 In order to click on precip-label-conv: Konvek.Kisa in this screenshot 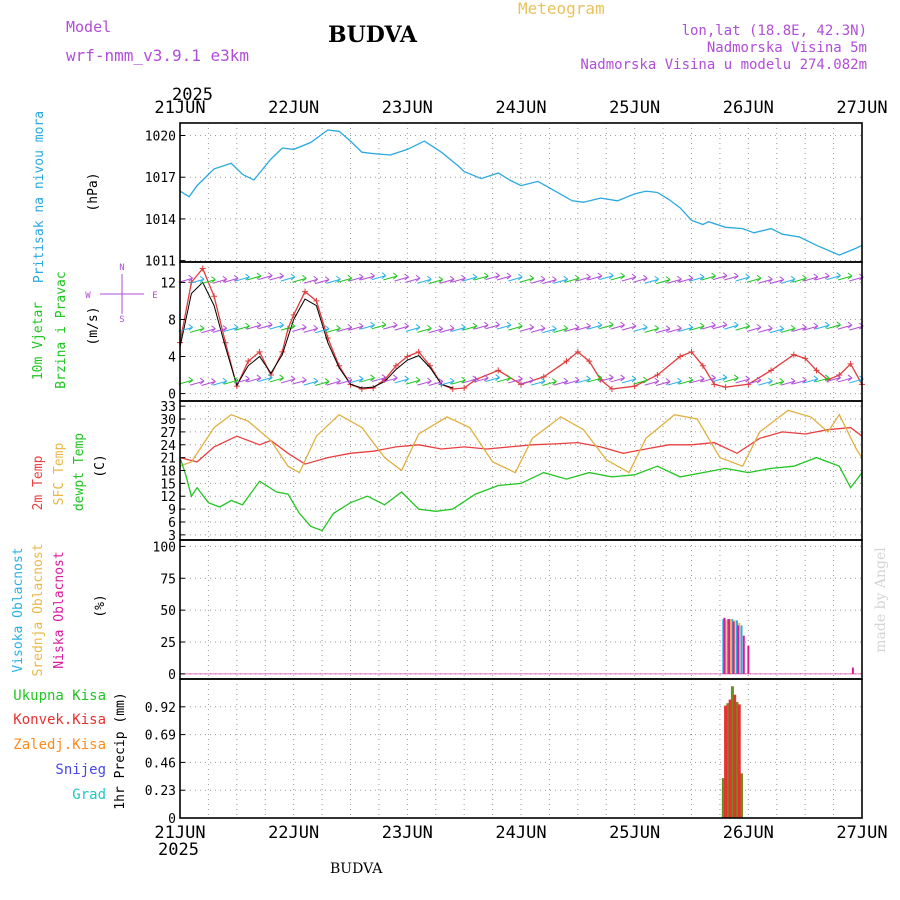, I will do `click(59, 720)`.